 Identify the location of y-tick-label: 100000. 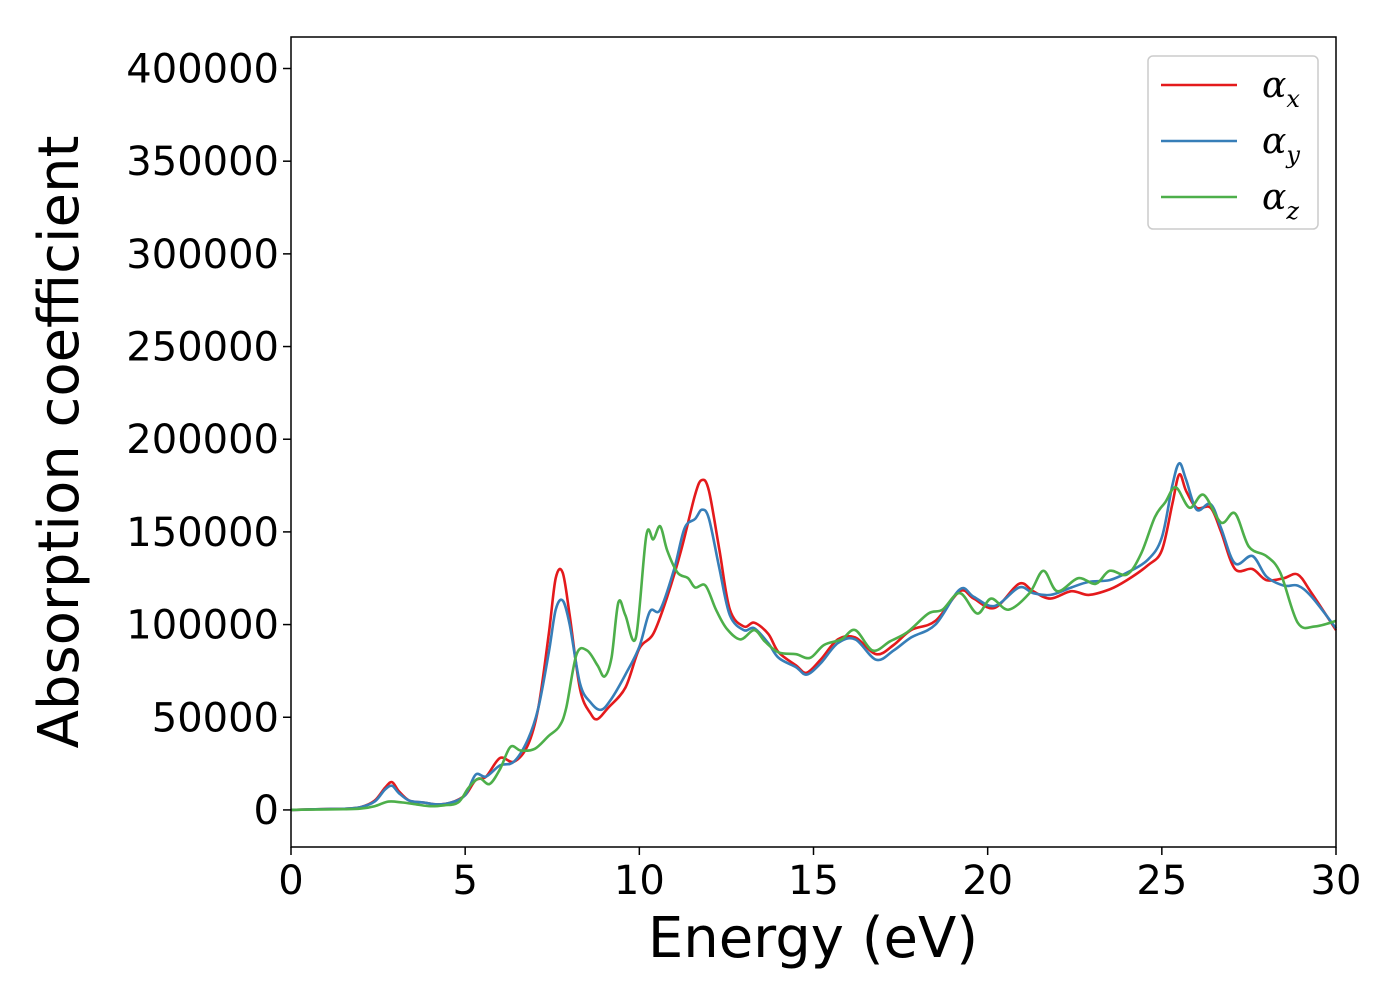
(202, 626).